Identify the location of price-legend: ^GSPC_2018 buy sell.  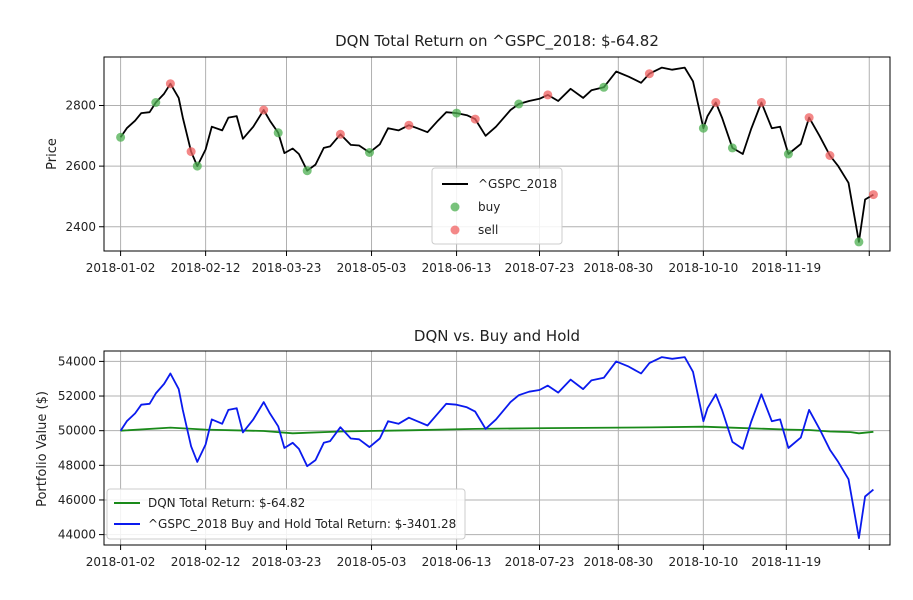
(497, 206).